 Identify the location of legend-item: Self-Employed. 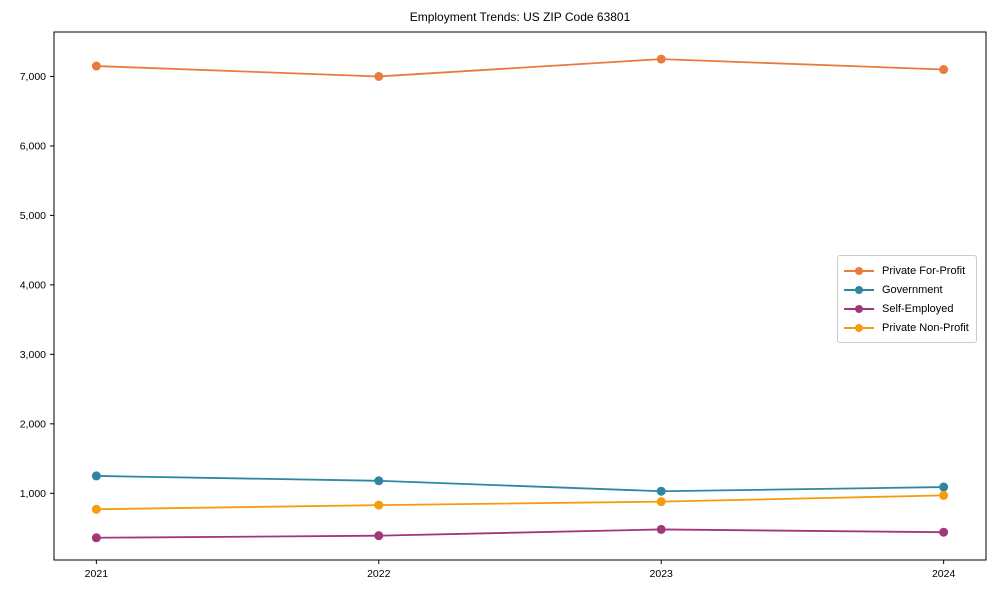
(906, 308).